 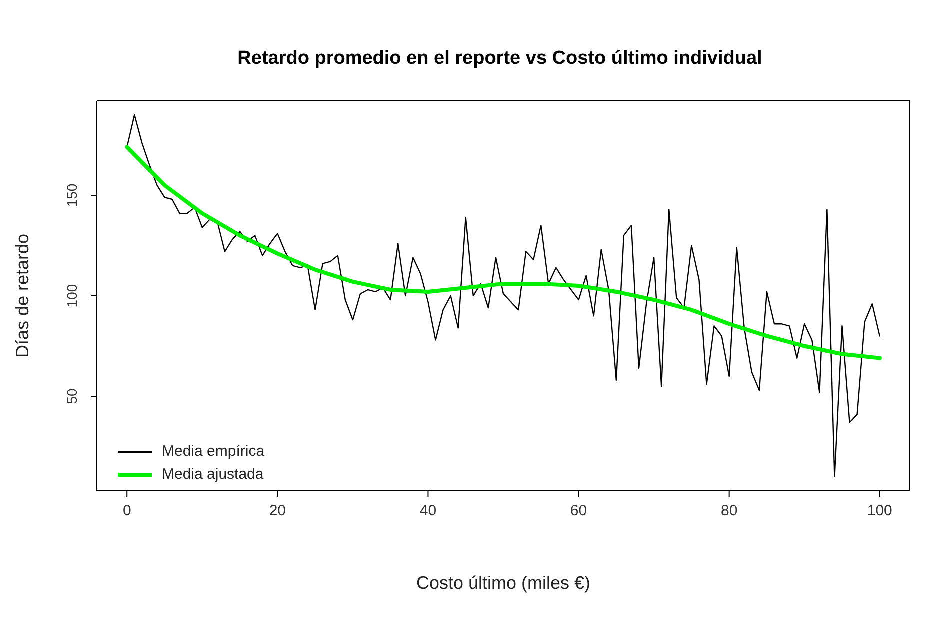 What do you see at coordinates (579, 511) in the screenshot?
I see `x-tick-label: 60` at bounding box center [579, 511].